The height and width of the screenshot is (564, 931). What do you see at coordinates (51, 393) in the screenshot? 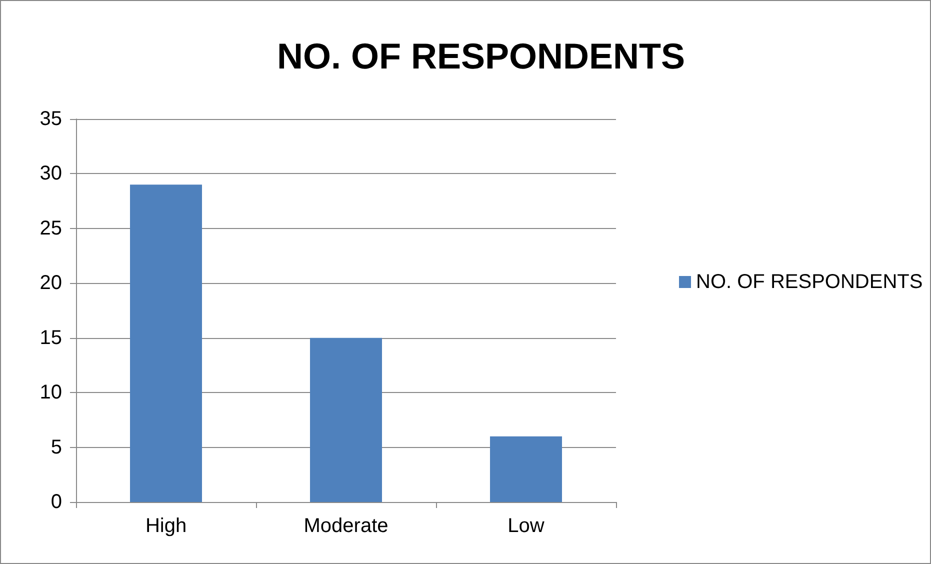
I see `y-tick-label: 10` at bounding box center [51, 393].